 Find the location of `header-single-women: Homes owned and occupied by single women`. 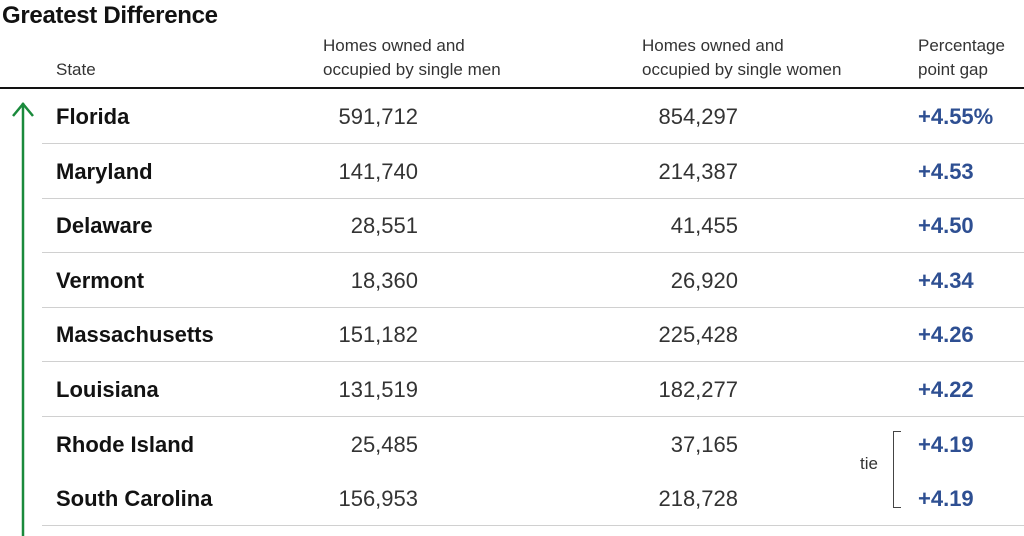

header-single-women: Homes owned and occupied by single women is located at coordinates (741, 58).